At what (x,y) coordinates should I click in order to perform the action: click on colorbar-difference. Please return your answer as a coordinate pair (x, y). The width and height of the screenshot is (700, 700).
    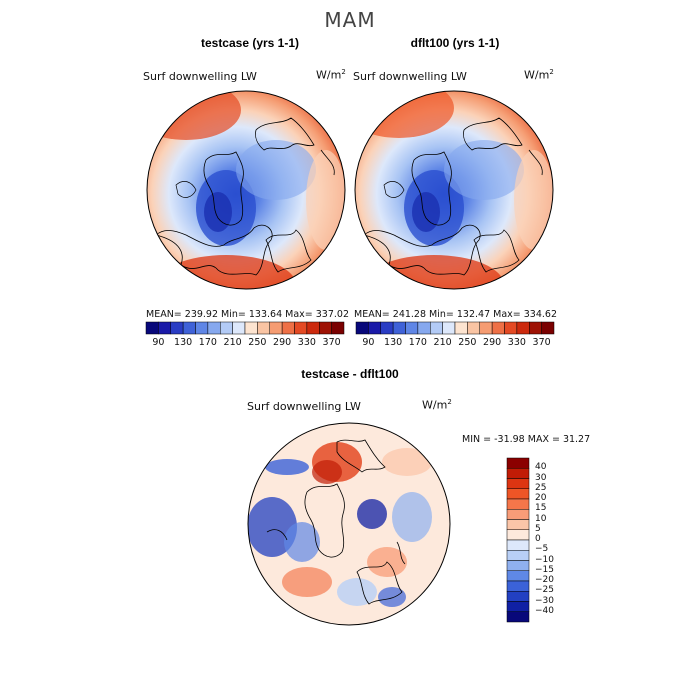
    Looking at the image, I should click on (518, 540).